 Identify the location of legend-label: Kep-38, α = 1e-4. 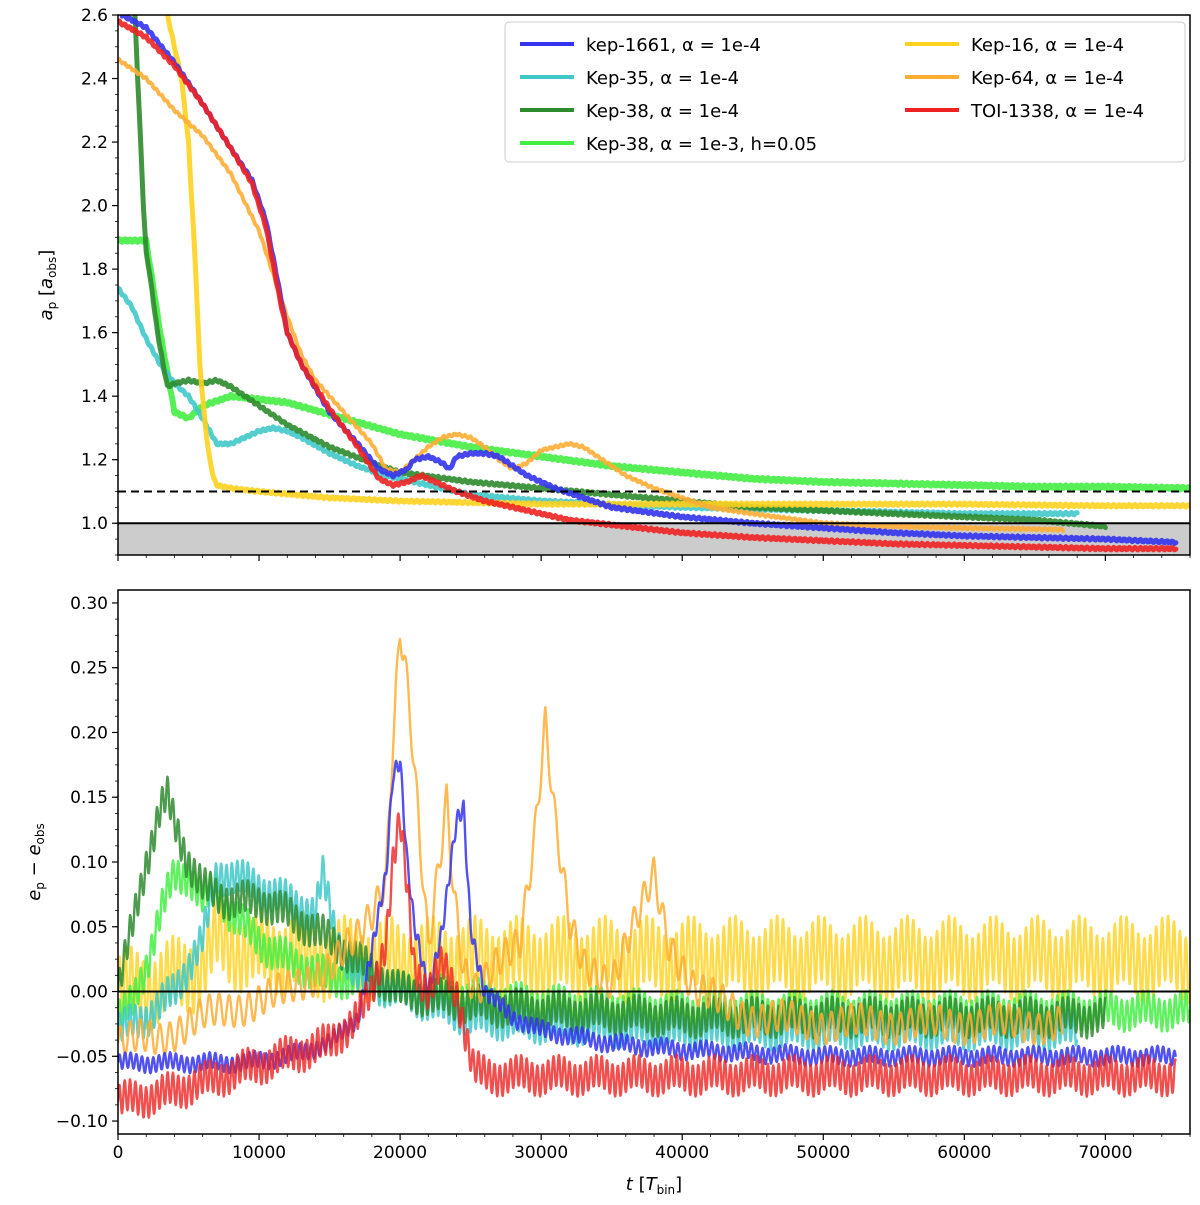
(662, 111).